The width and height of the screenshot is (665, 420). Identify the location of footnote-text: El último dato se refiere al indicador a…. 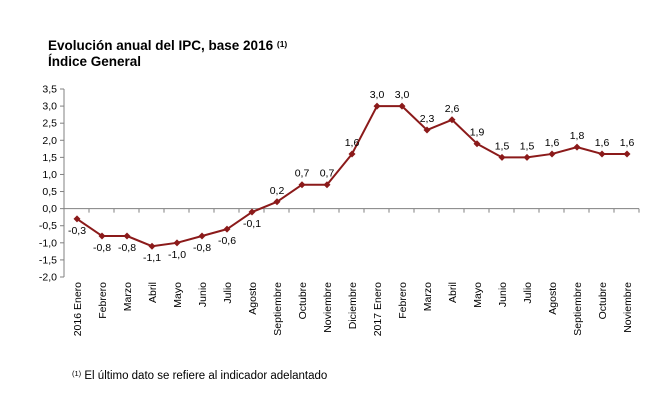
(206, 376).